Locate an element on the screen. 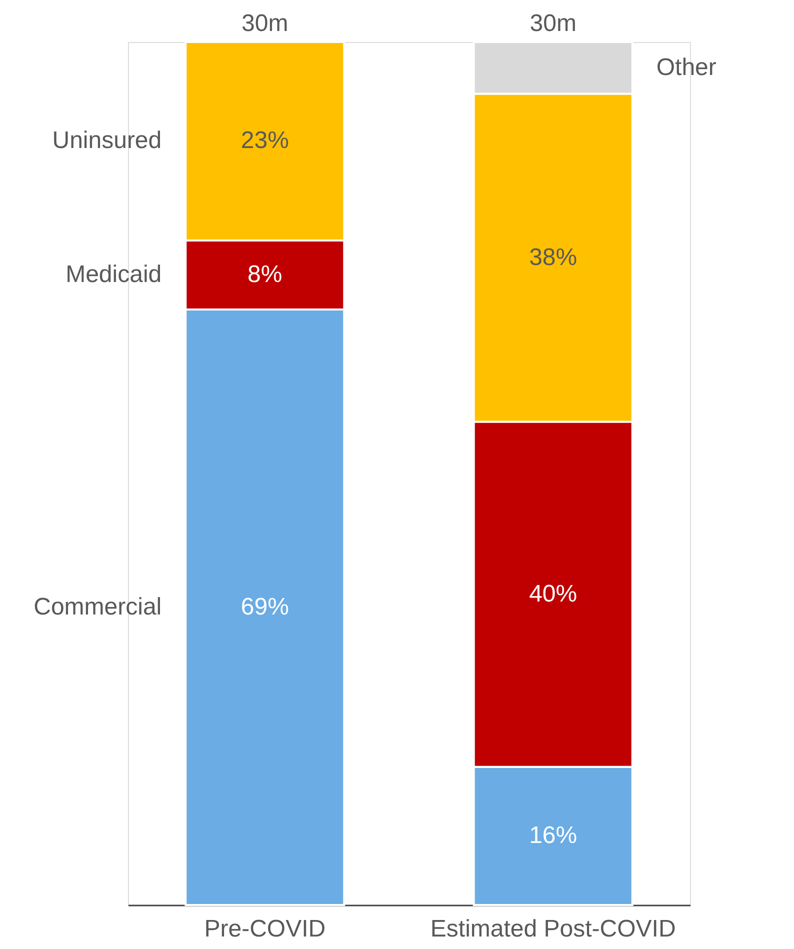 This screenshot has width=794, height=949. x-tick-label: Pre-COVID is located at coordinates (265, 929).